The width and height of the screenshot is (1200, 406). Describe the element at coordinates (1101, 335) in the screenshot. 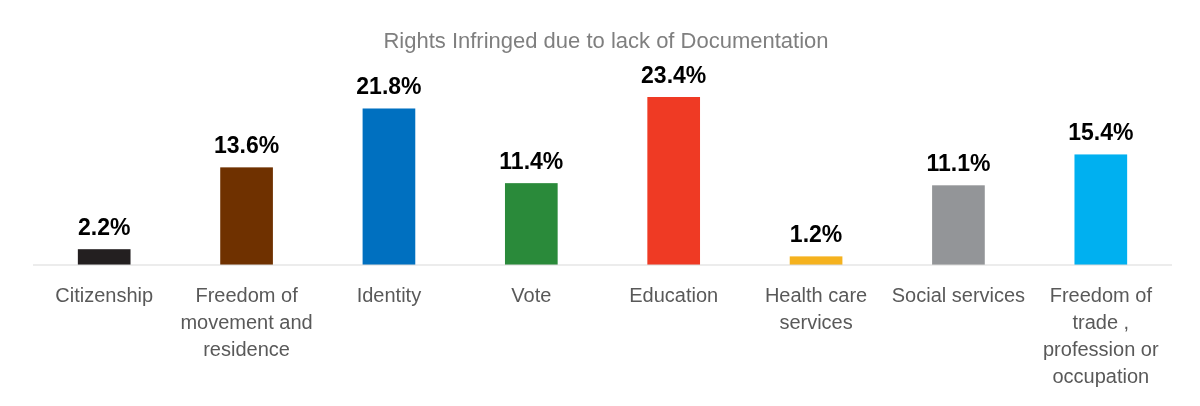

I see `x-tick-label: Freedom of trade , profession or occupation` at that location.